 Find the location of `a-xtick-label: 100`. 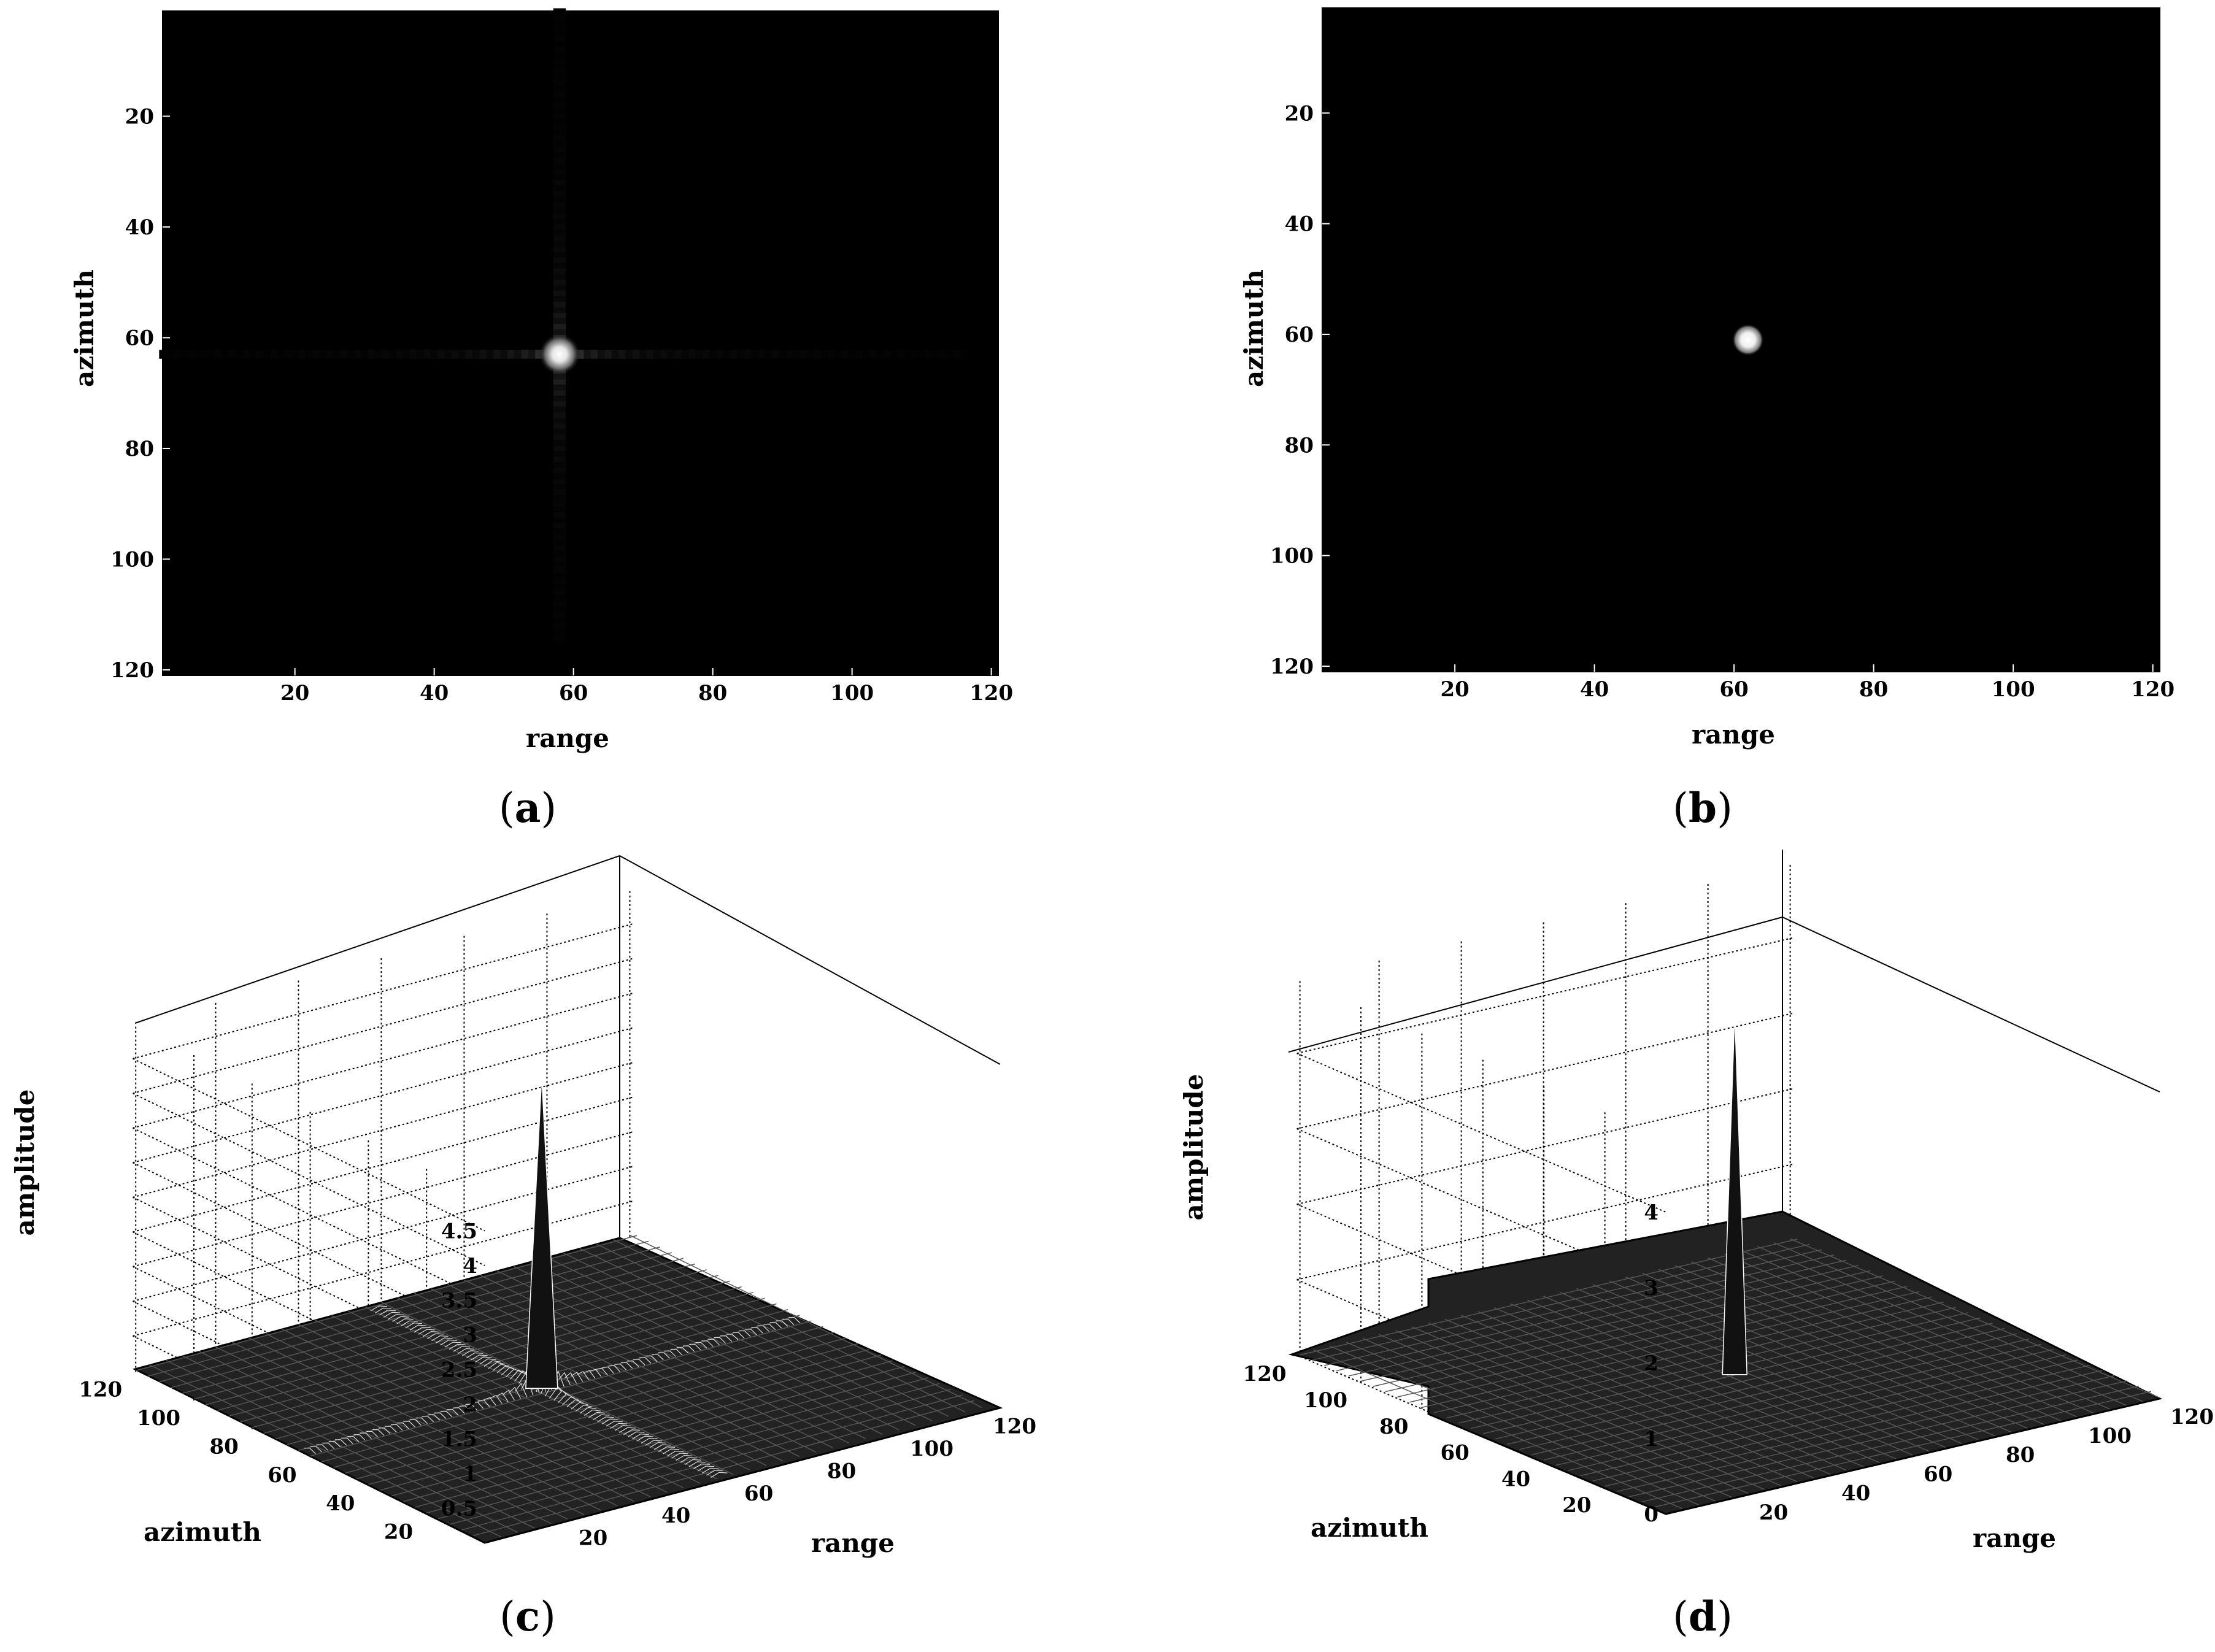

a-xtick-label: 100 is located at coordinates (852, 693).